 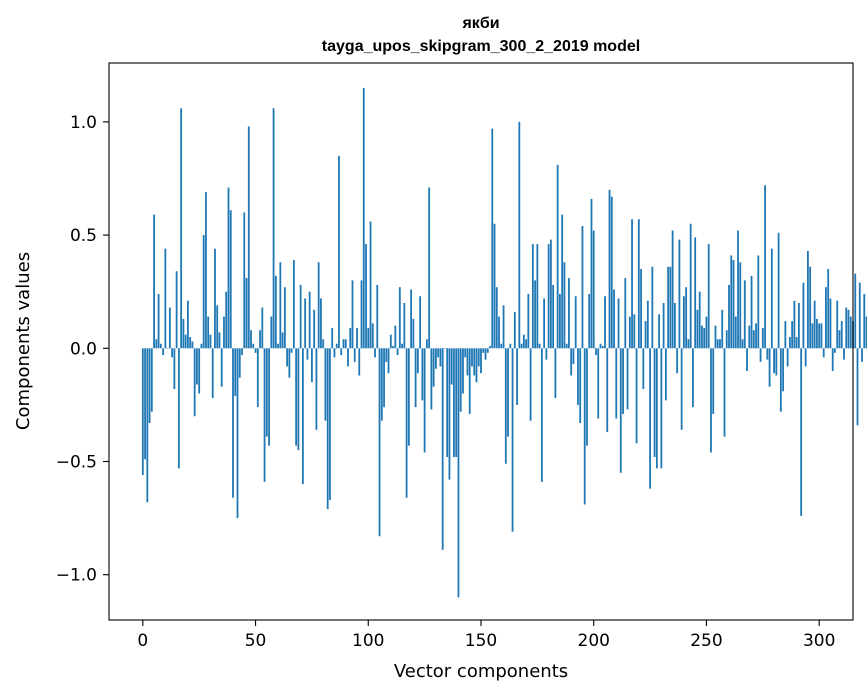 I want to click on x-tick-label: 50, so click(x=256, y=641).